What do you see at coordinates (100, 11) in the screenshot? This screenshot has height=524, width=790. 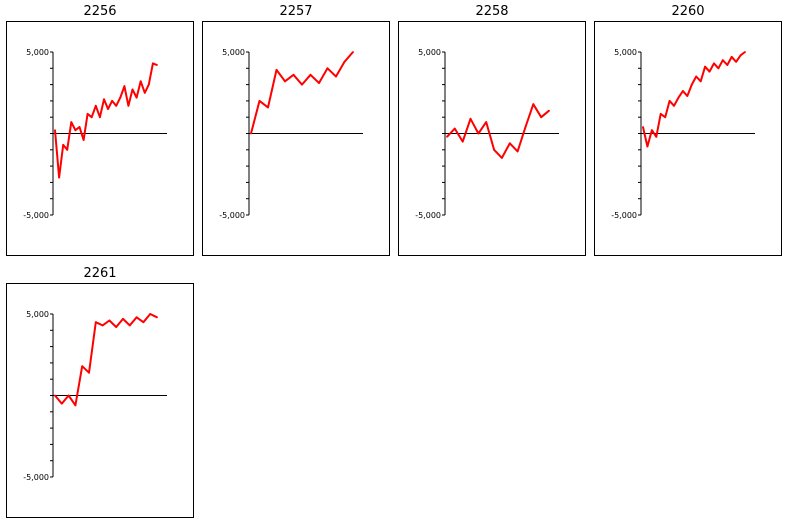 I see `chart-title: 2256` at bounding box center [100, 11].